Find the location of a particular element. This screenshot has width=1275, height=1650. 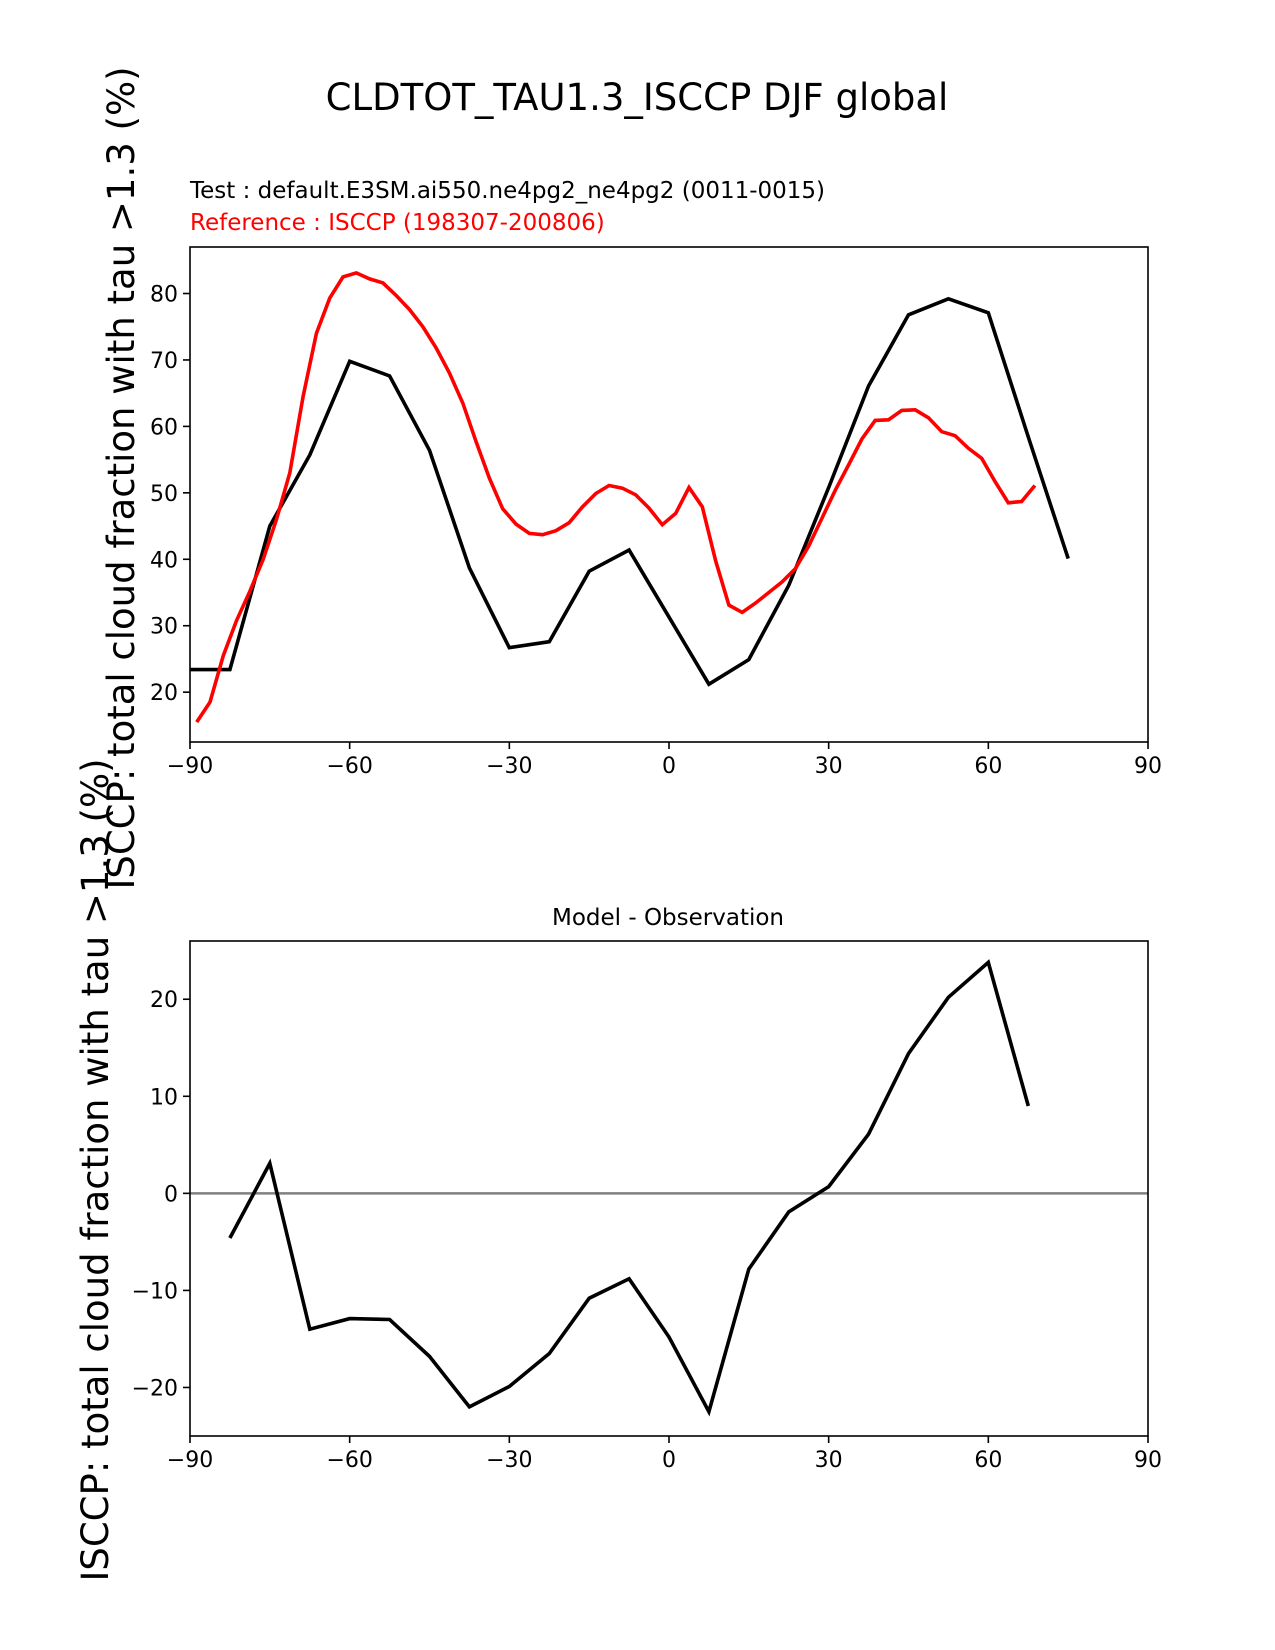

top-y-tick-label: 50 is located at coordinates (164, 494).